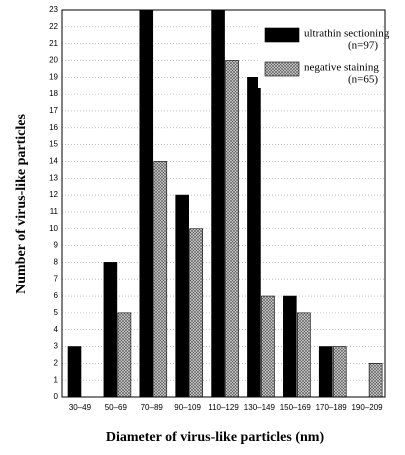 The width and height of the screenshot is (405, 455). I want to click on legend-label: ultrathin sectioning, so click(347, 34).